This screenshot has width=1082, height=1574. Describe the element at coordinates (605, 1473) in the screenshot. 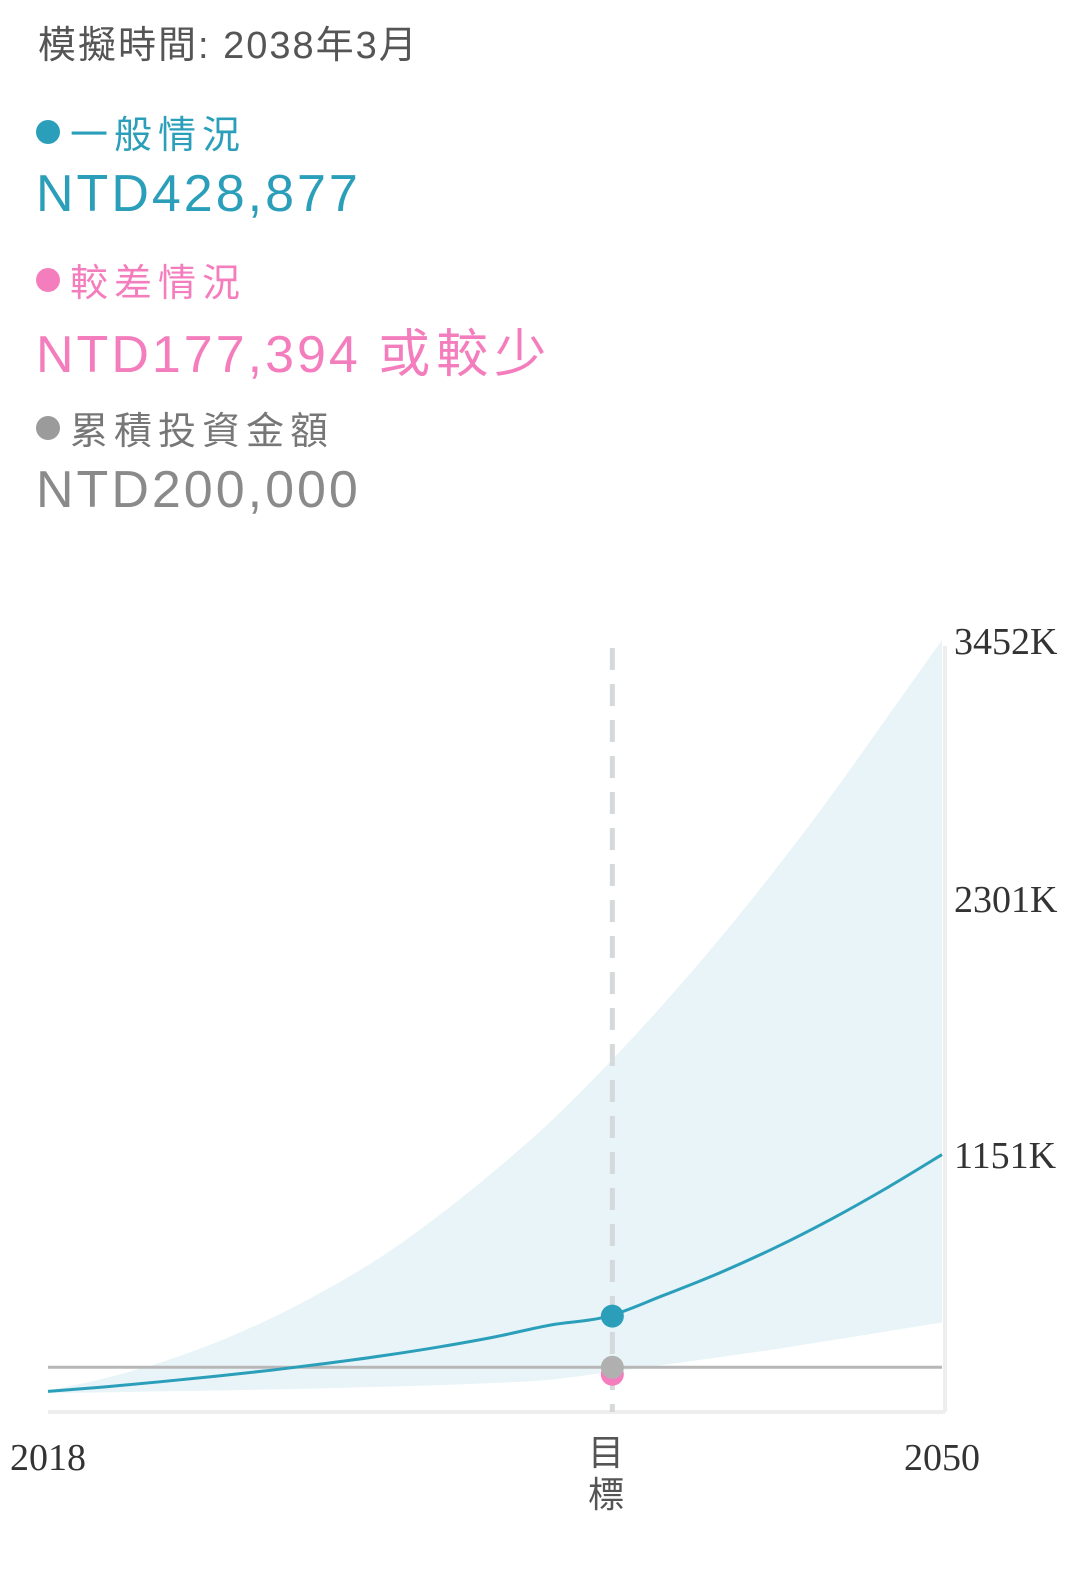

I see `target-label: 目標` at that location.